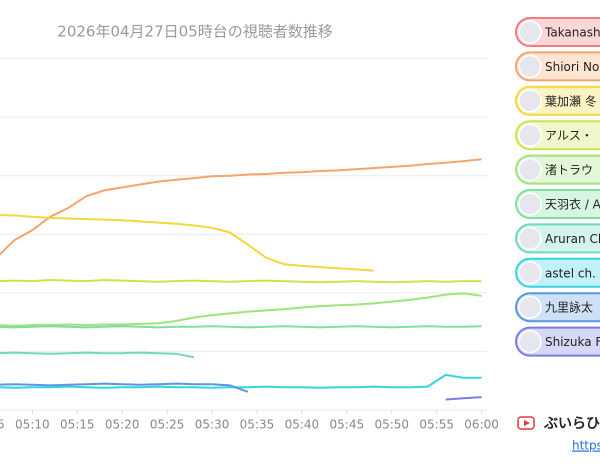  What do you see at coordinates (527, 423) in the screenshot?
I see `brand-icon-play` at bounding box center [527, 423].